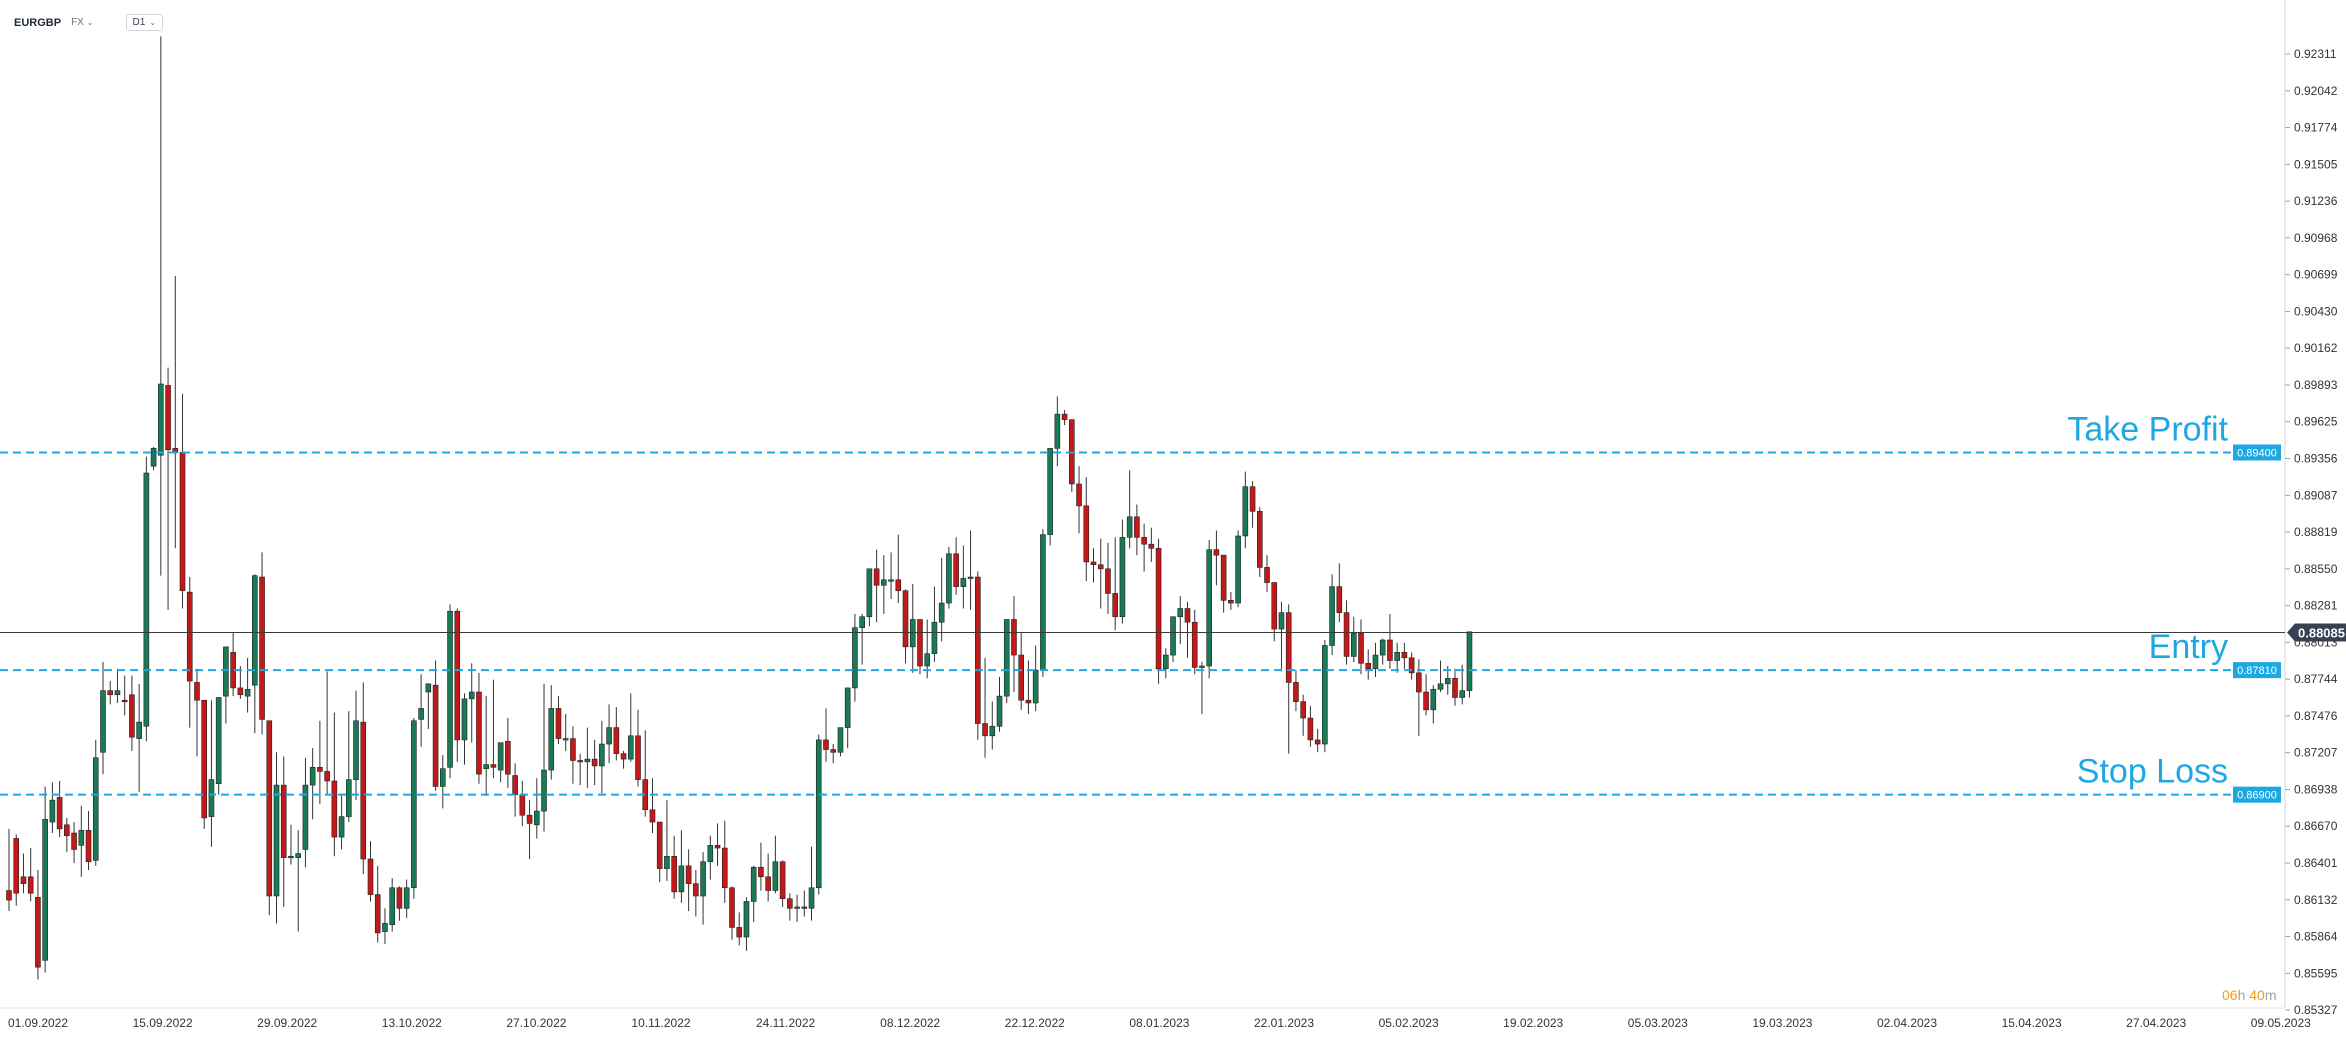  What do you see at coordinates (1533, 1023) in the screenshot?
I see `date-tick-label: 19.02.2023` at bounding box center [1533, 1023].